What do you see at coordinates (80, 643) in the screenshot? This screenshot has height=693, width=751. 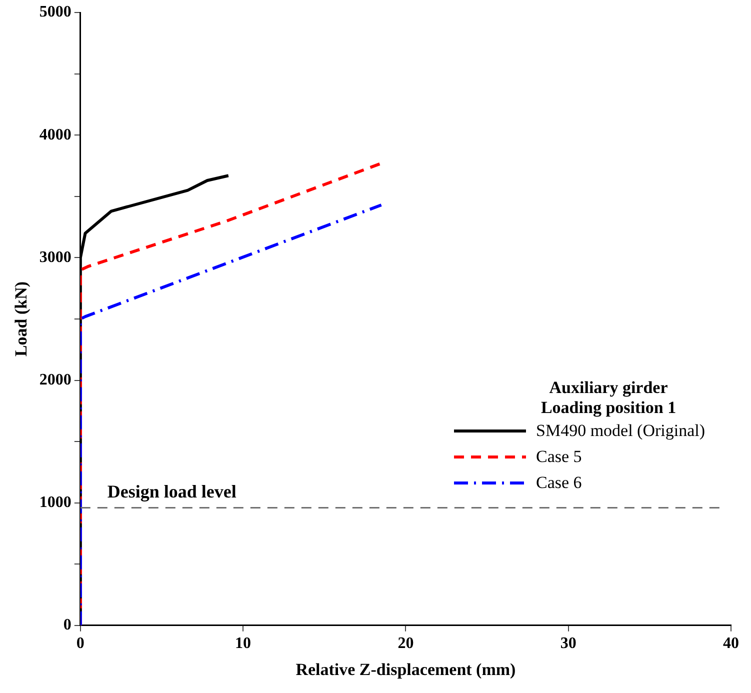 I see `x-tick-label: 0` at bounding box center [80, 643].